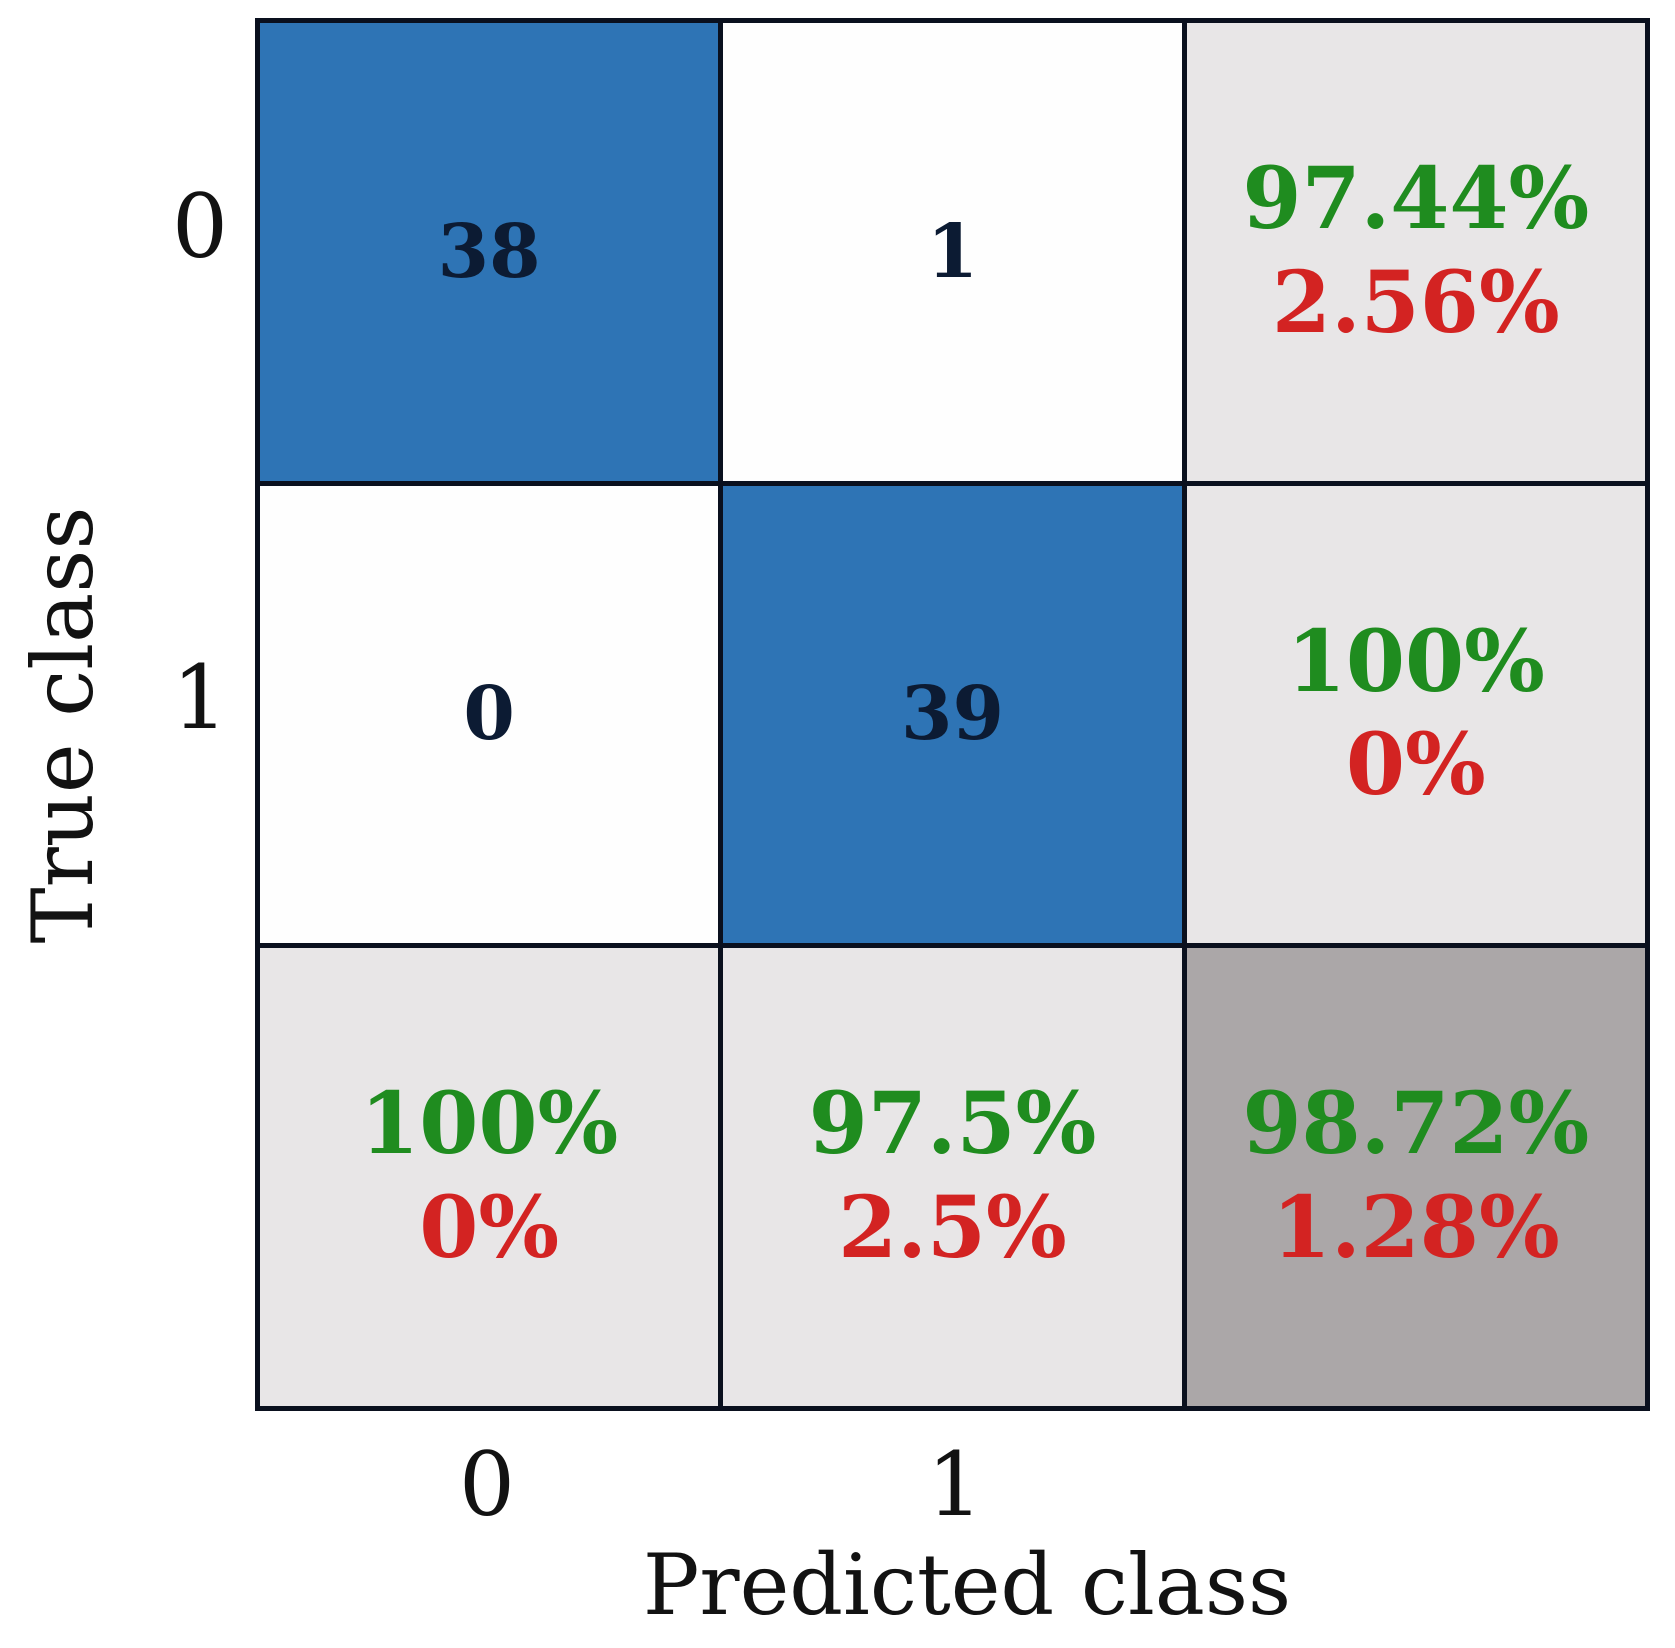  I want to click on cell-true0-pred0: 38, so click(489, 252).